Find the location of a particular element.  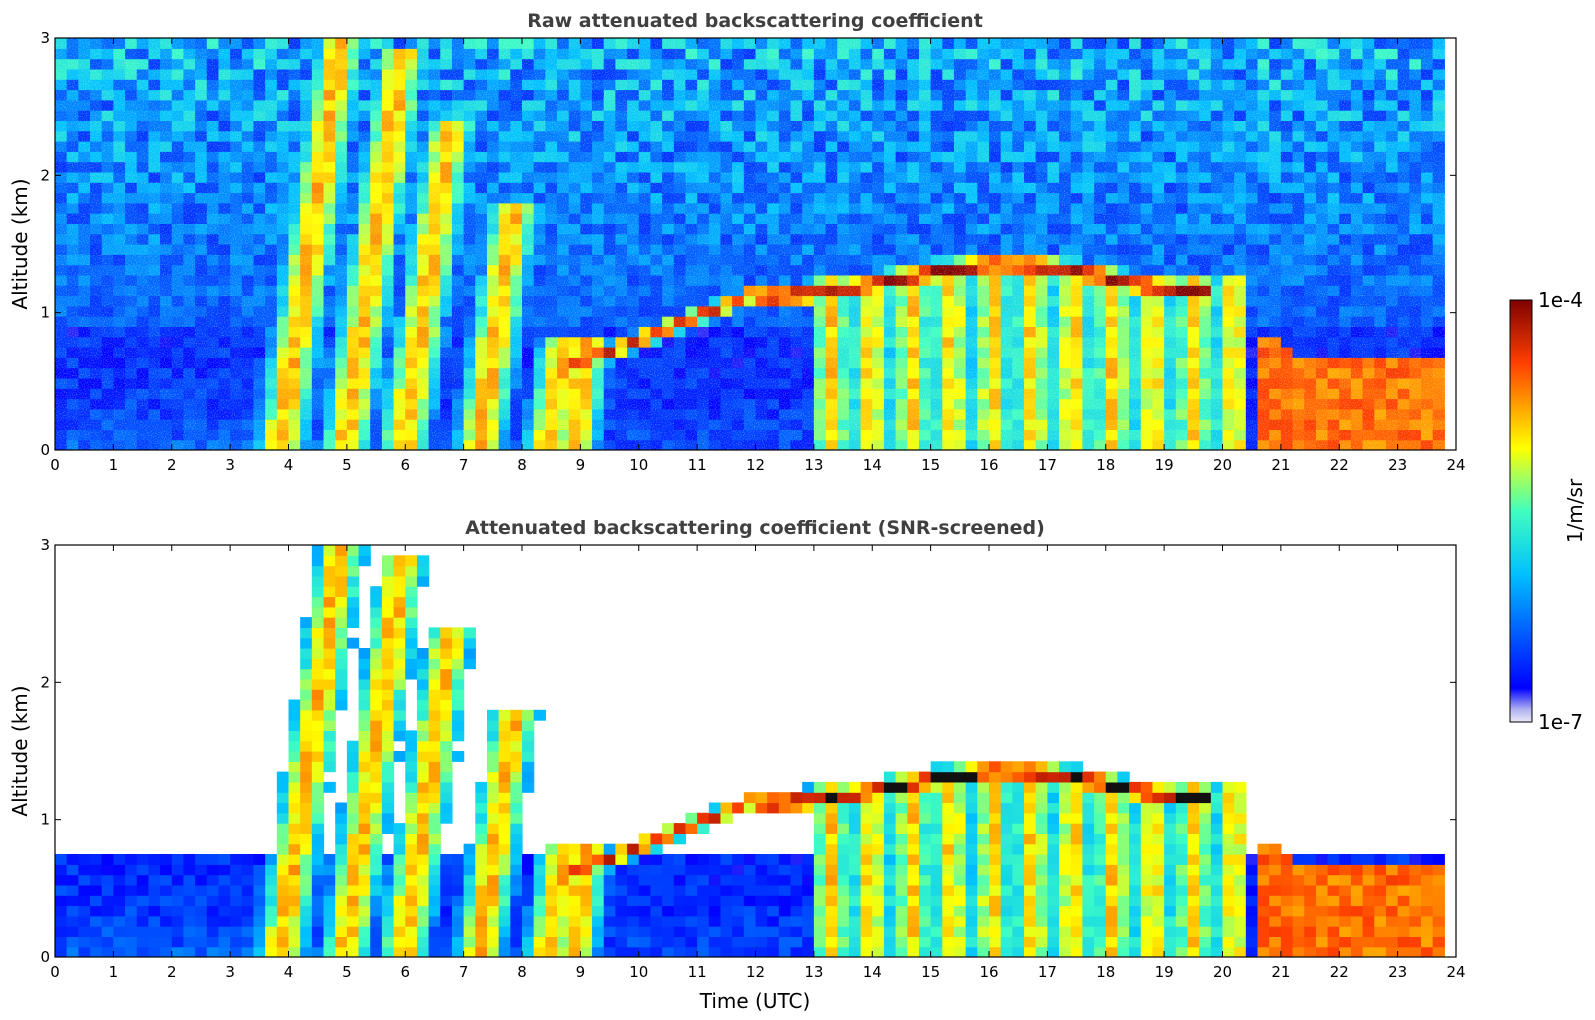

y-axis-label: Altitude (km) is located at coordinates (20, 243).